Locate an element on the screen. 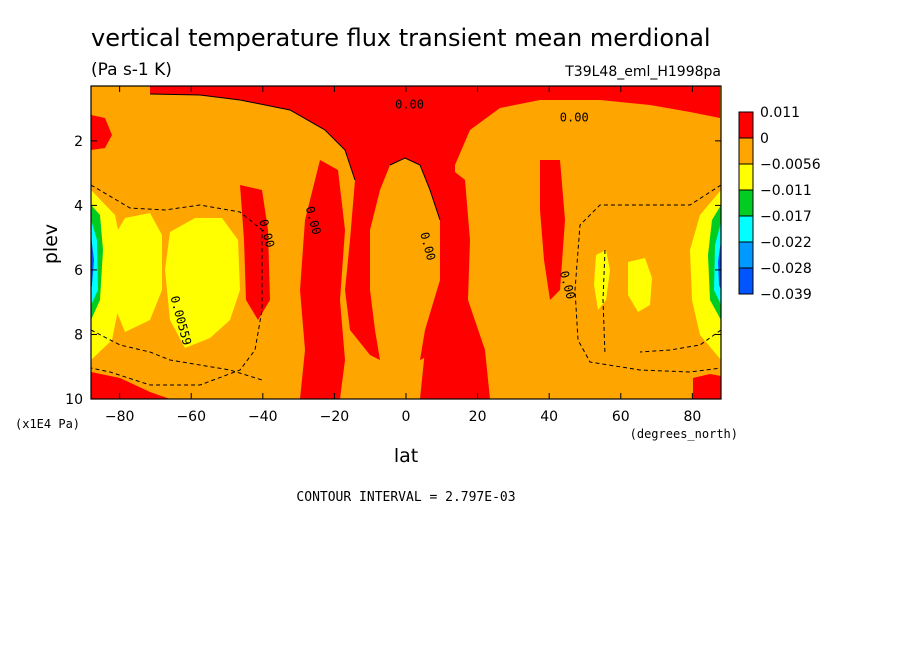  y-tick-label: 6 is located at coordinates (78, 271).